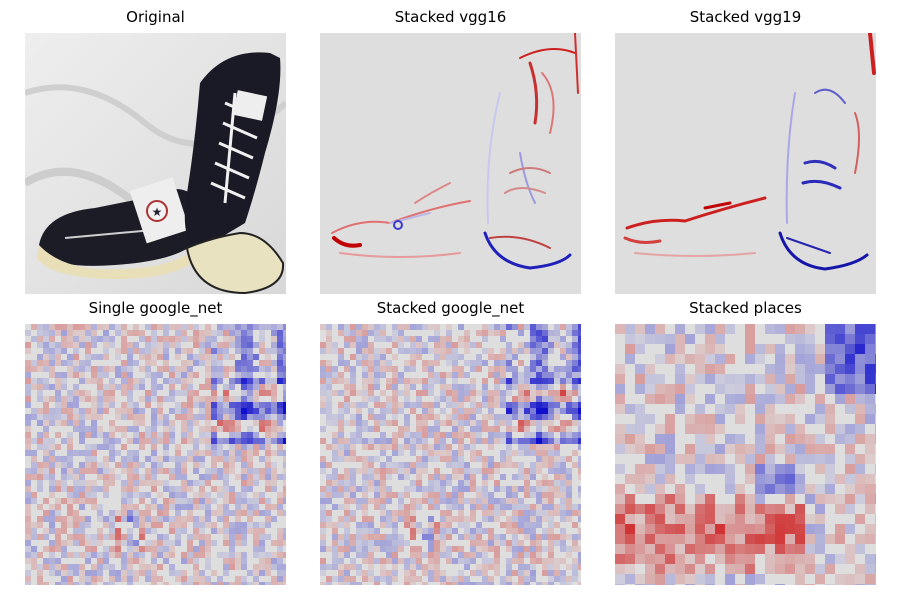 The image size is (900, 600). What do you see at coordinates (745, 454) in the screenshot?
I see `saliency-map-stacked-places` at bounding box center [745, 454].